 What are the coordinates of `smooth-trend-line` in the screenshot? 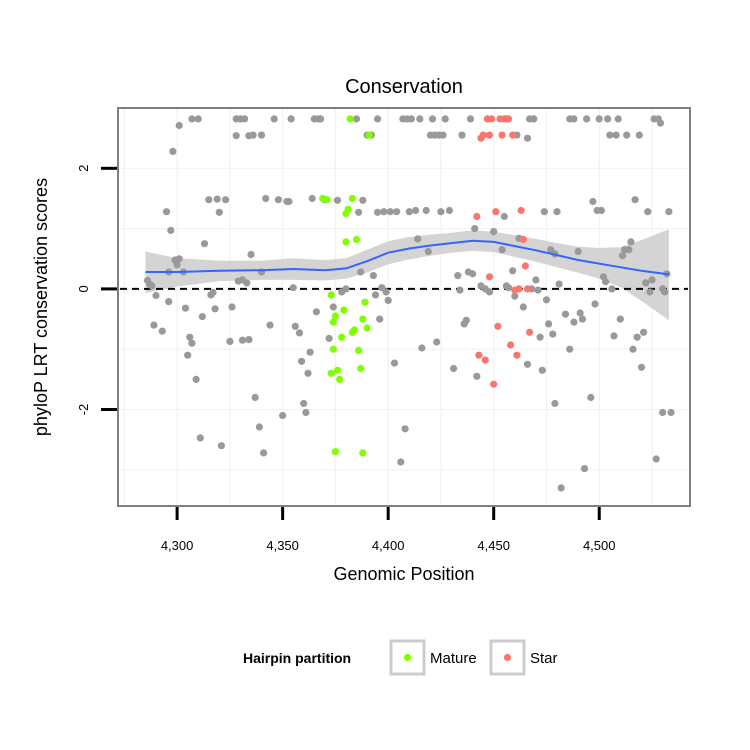 It's located at (407, 257).